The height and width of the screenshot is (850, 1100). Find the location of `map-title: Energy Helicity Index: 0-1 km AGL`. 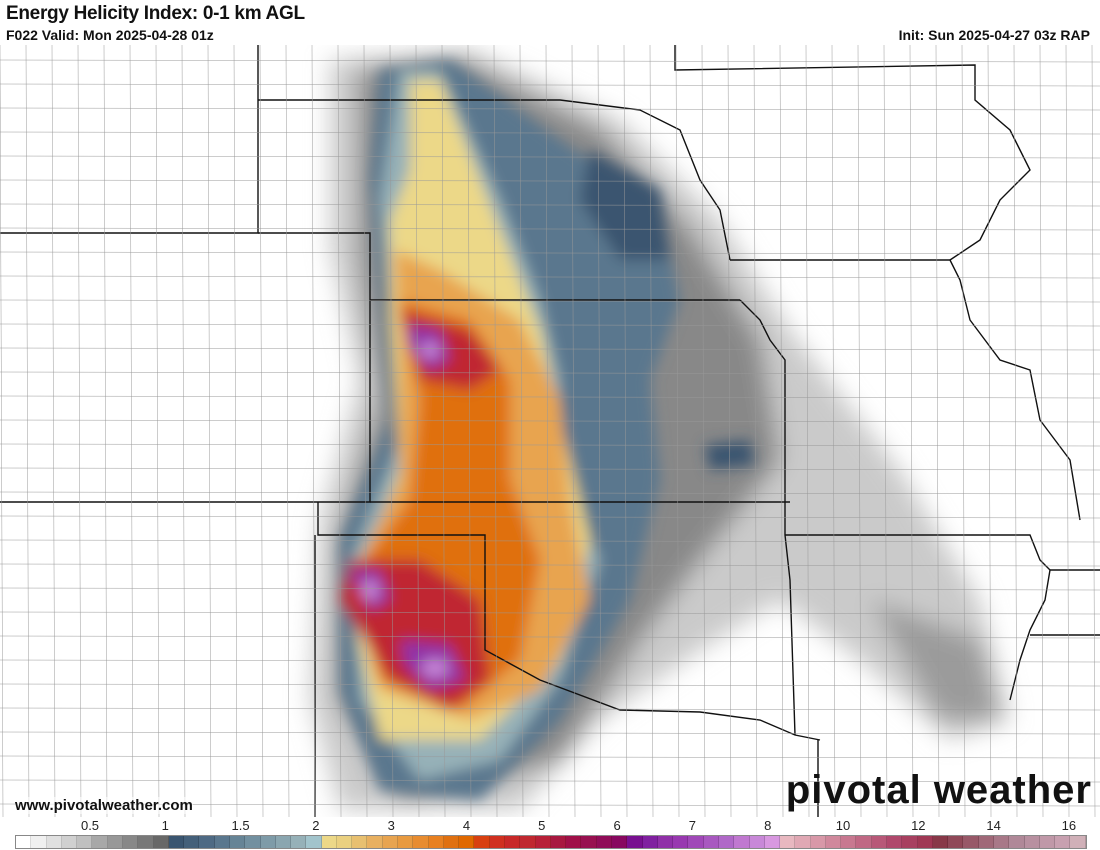

map-title: Energy Helicity Index: 0-1 km AGL is located at coordinates (155, 13).